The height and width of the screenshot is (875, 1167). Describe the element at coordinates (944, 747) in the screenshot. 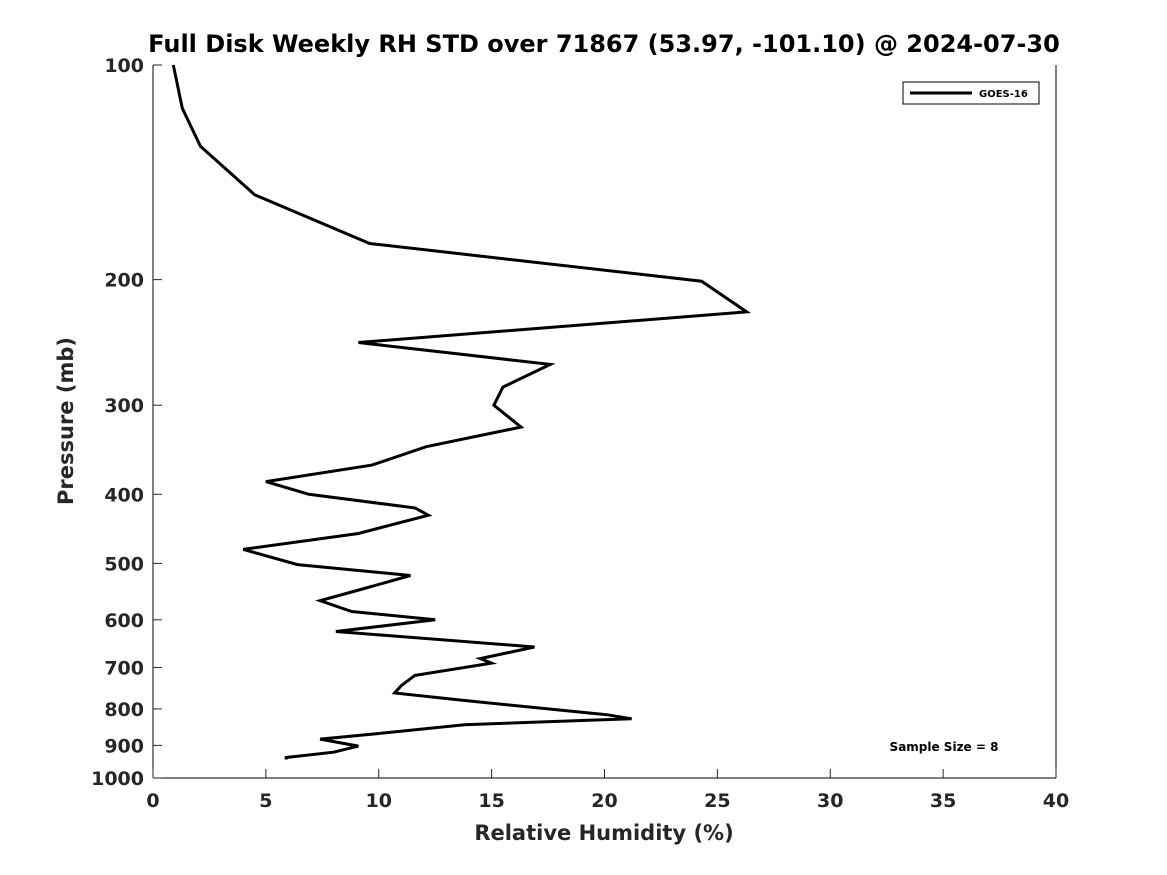

I see `sample-size-annotation: Sample Size = 8` at that location.